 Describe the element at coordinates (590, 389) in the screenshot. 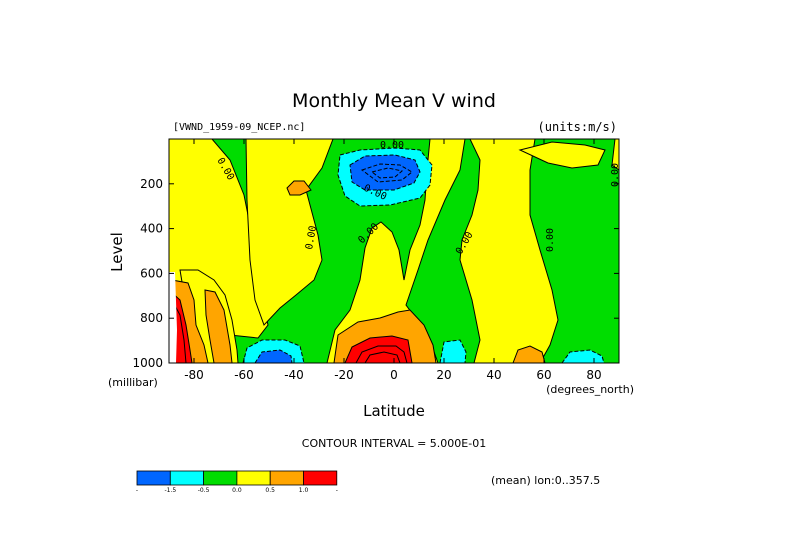

I see `x-units-label: (degrees_north)` at that location.